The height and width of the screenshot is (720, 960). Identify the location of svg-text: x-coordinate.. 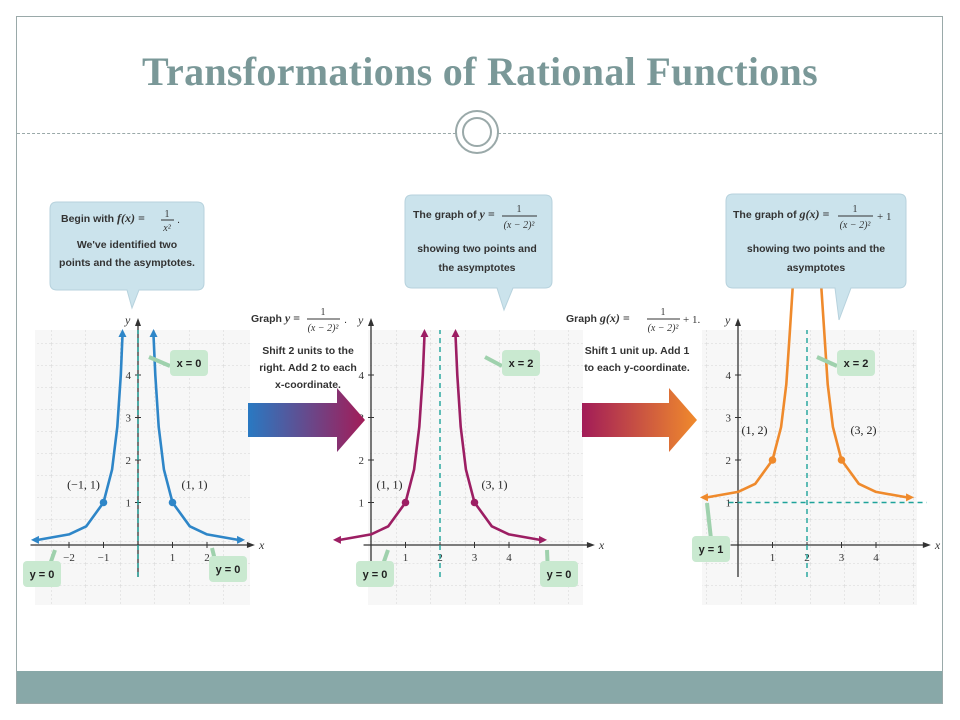
(308, 385).